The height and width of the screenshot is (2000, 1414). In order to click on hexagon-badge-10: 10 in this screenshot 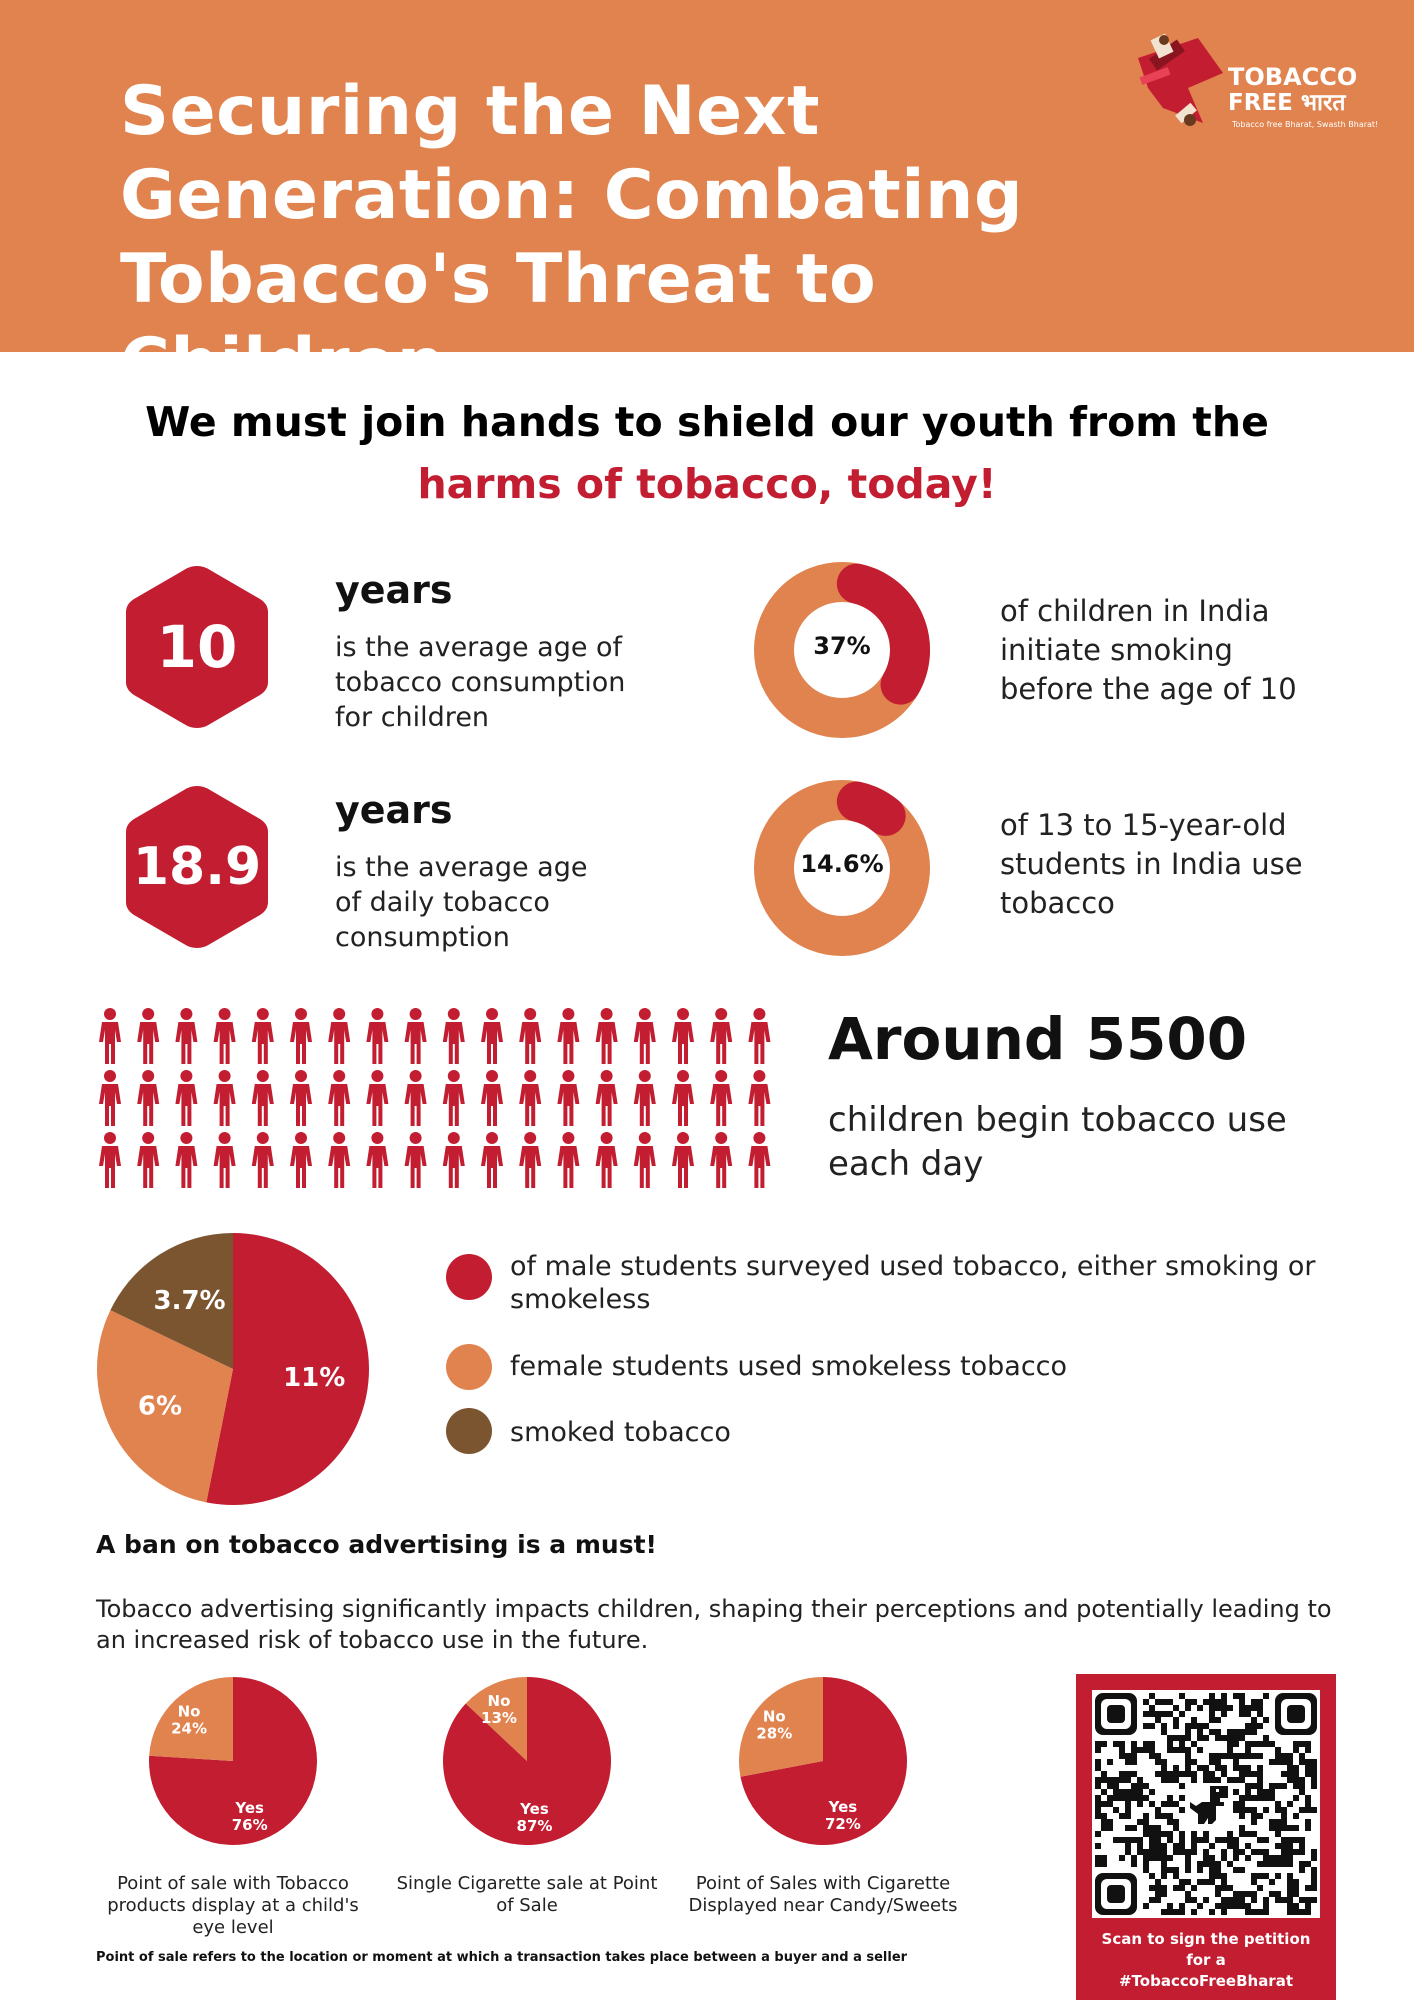, I will do `click(197, 647)`.